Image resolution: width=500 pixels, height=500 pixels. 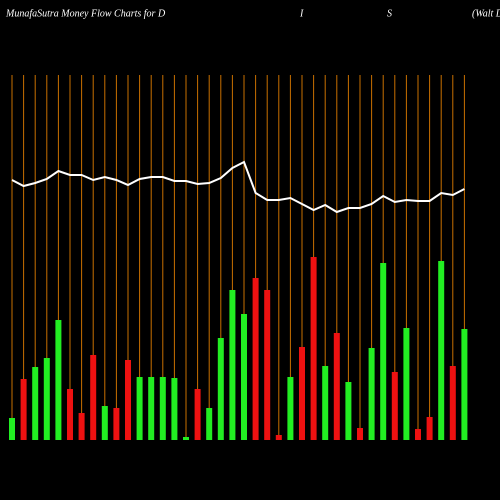 What do you see at coordinates (301, 13) in the screenshot?
I see `title-part: I` at bounding box center [301, 13].